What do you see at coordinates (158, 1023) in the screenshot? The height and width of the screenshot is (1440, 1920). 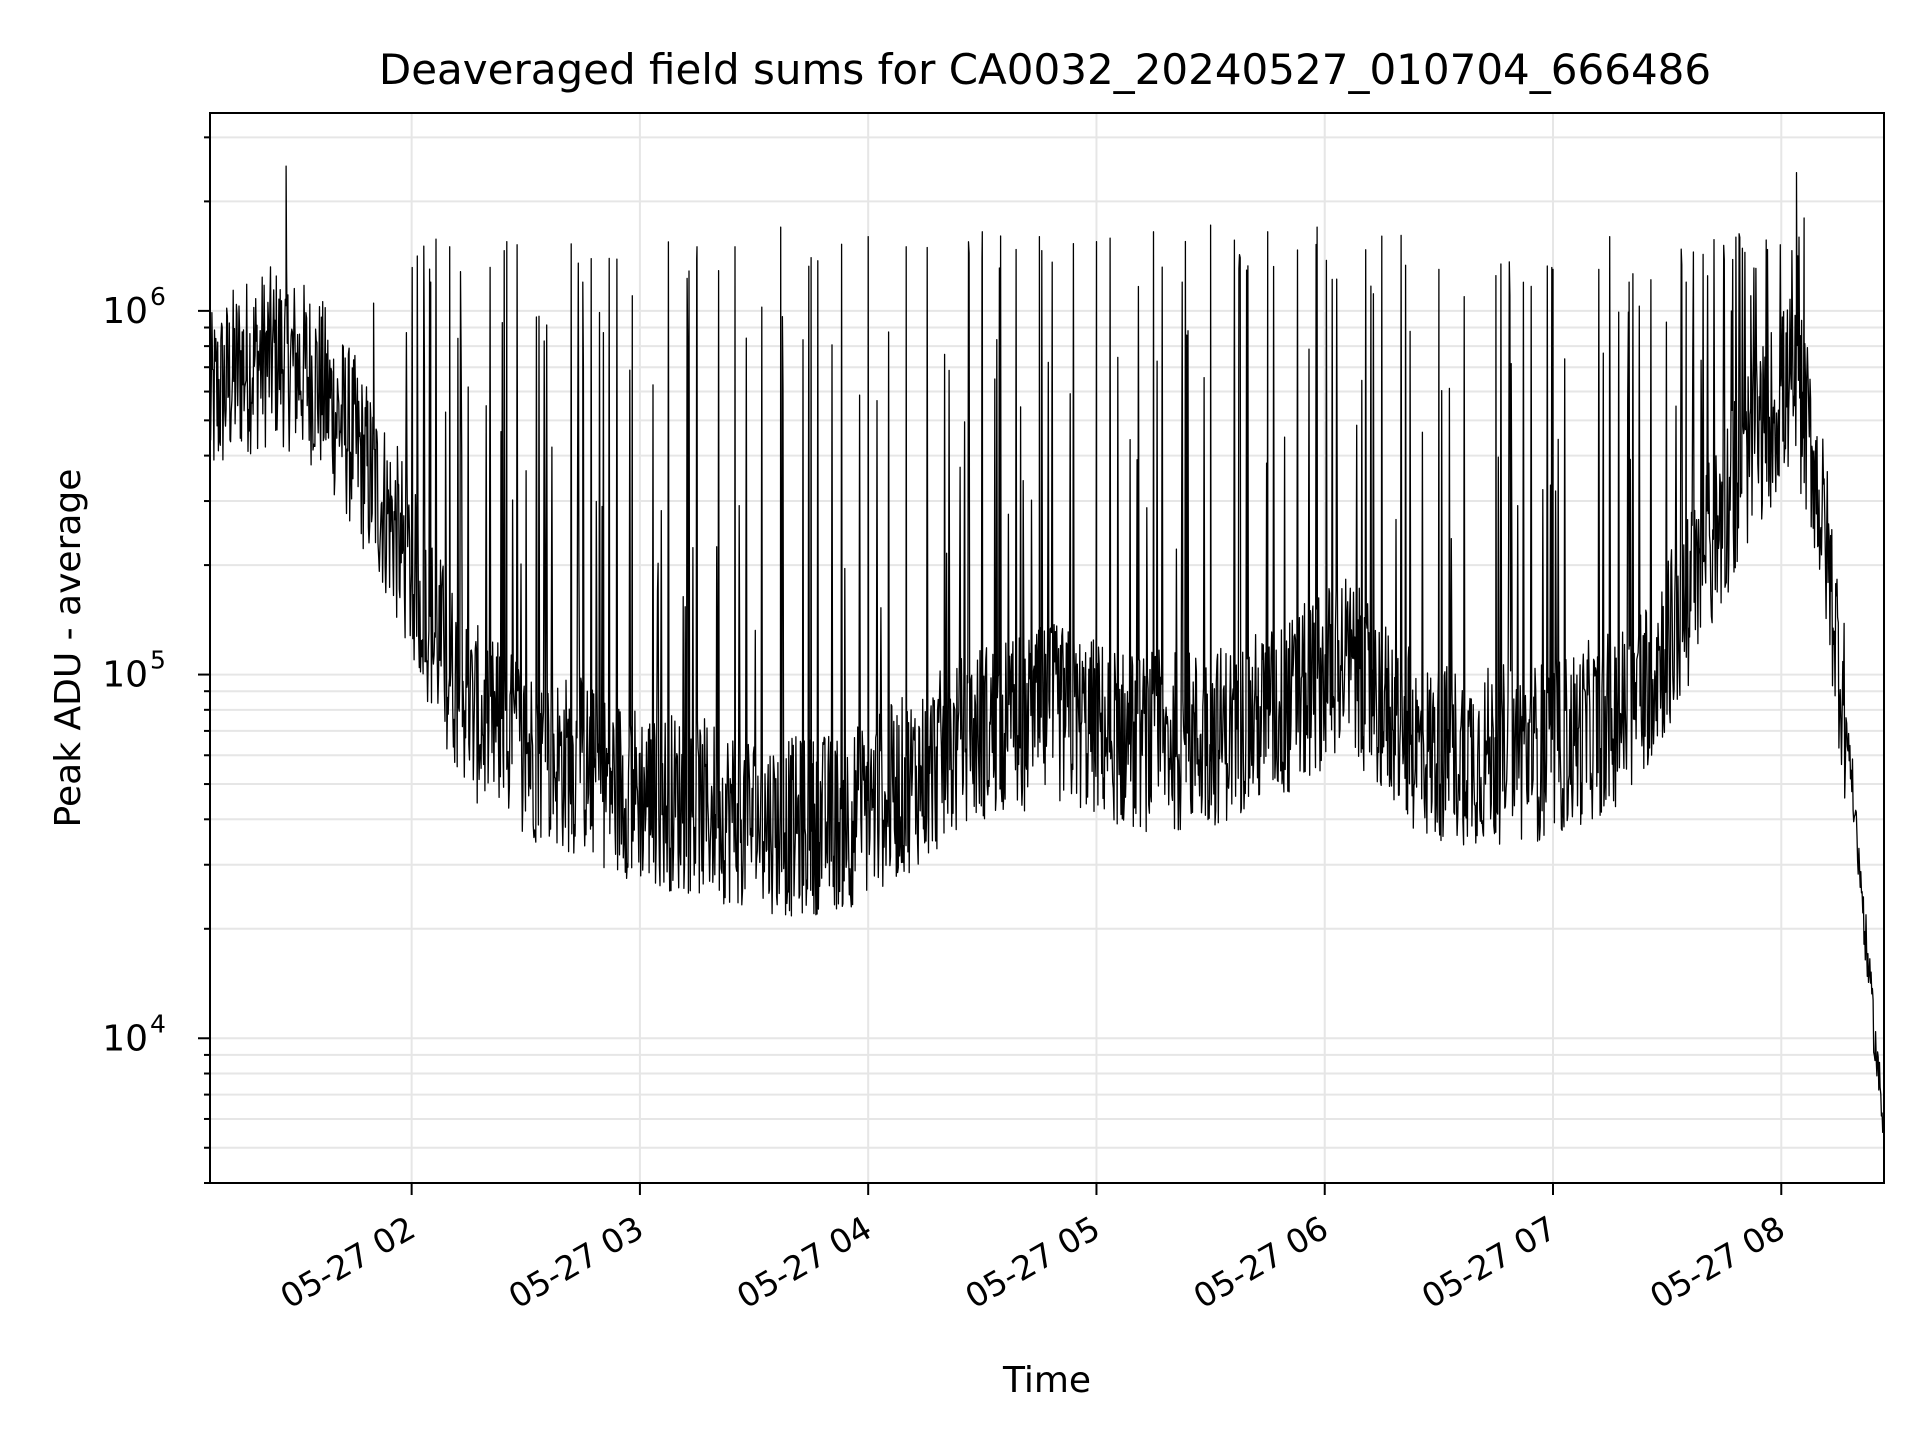 I see `y-tick-label-exponent: 4` at bounding box center [158, 1023].